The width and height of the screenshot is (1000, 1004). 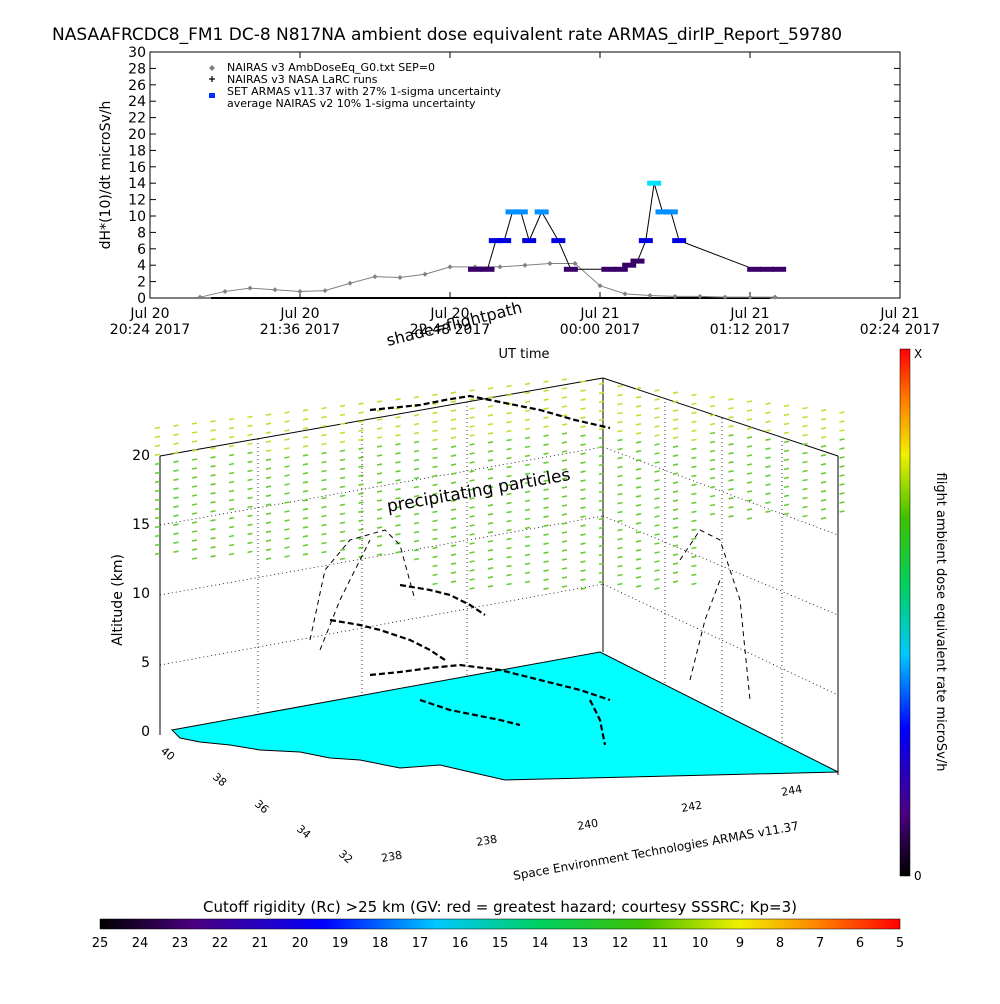 I want to click on y-tick-label: 26, so click(x=137, y=86).